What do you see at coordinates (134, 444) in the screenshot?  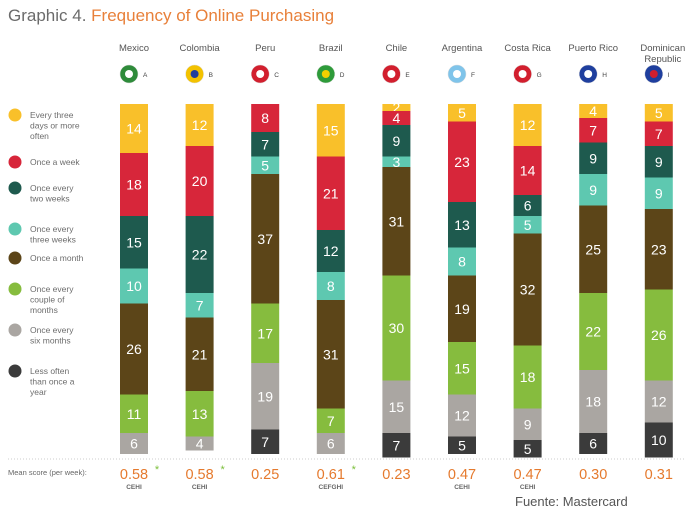 I see `bar-label-0-6: 6` at bounding box center [134, 444].